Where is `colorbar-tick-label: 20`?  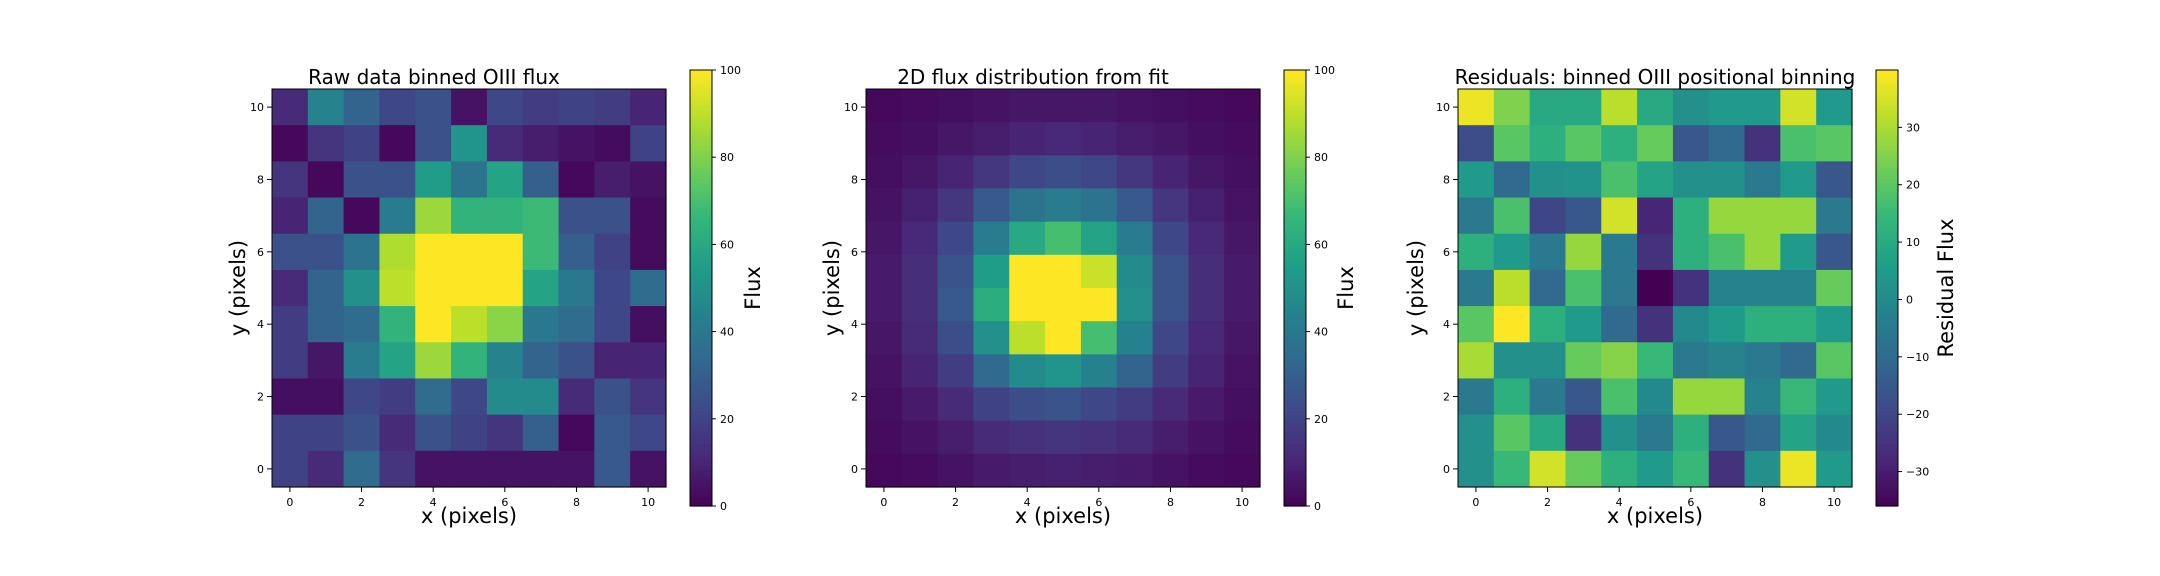
colorbar-tick-label: 20 is located at coordinates (1913, 185).